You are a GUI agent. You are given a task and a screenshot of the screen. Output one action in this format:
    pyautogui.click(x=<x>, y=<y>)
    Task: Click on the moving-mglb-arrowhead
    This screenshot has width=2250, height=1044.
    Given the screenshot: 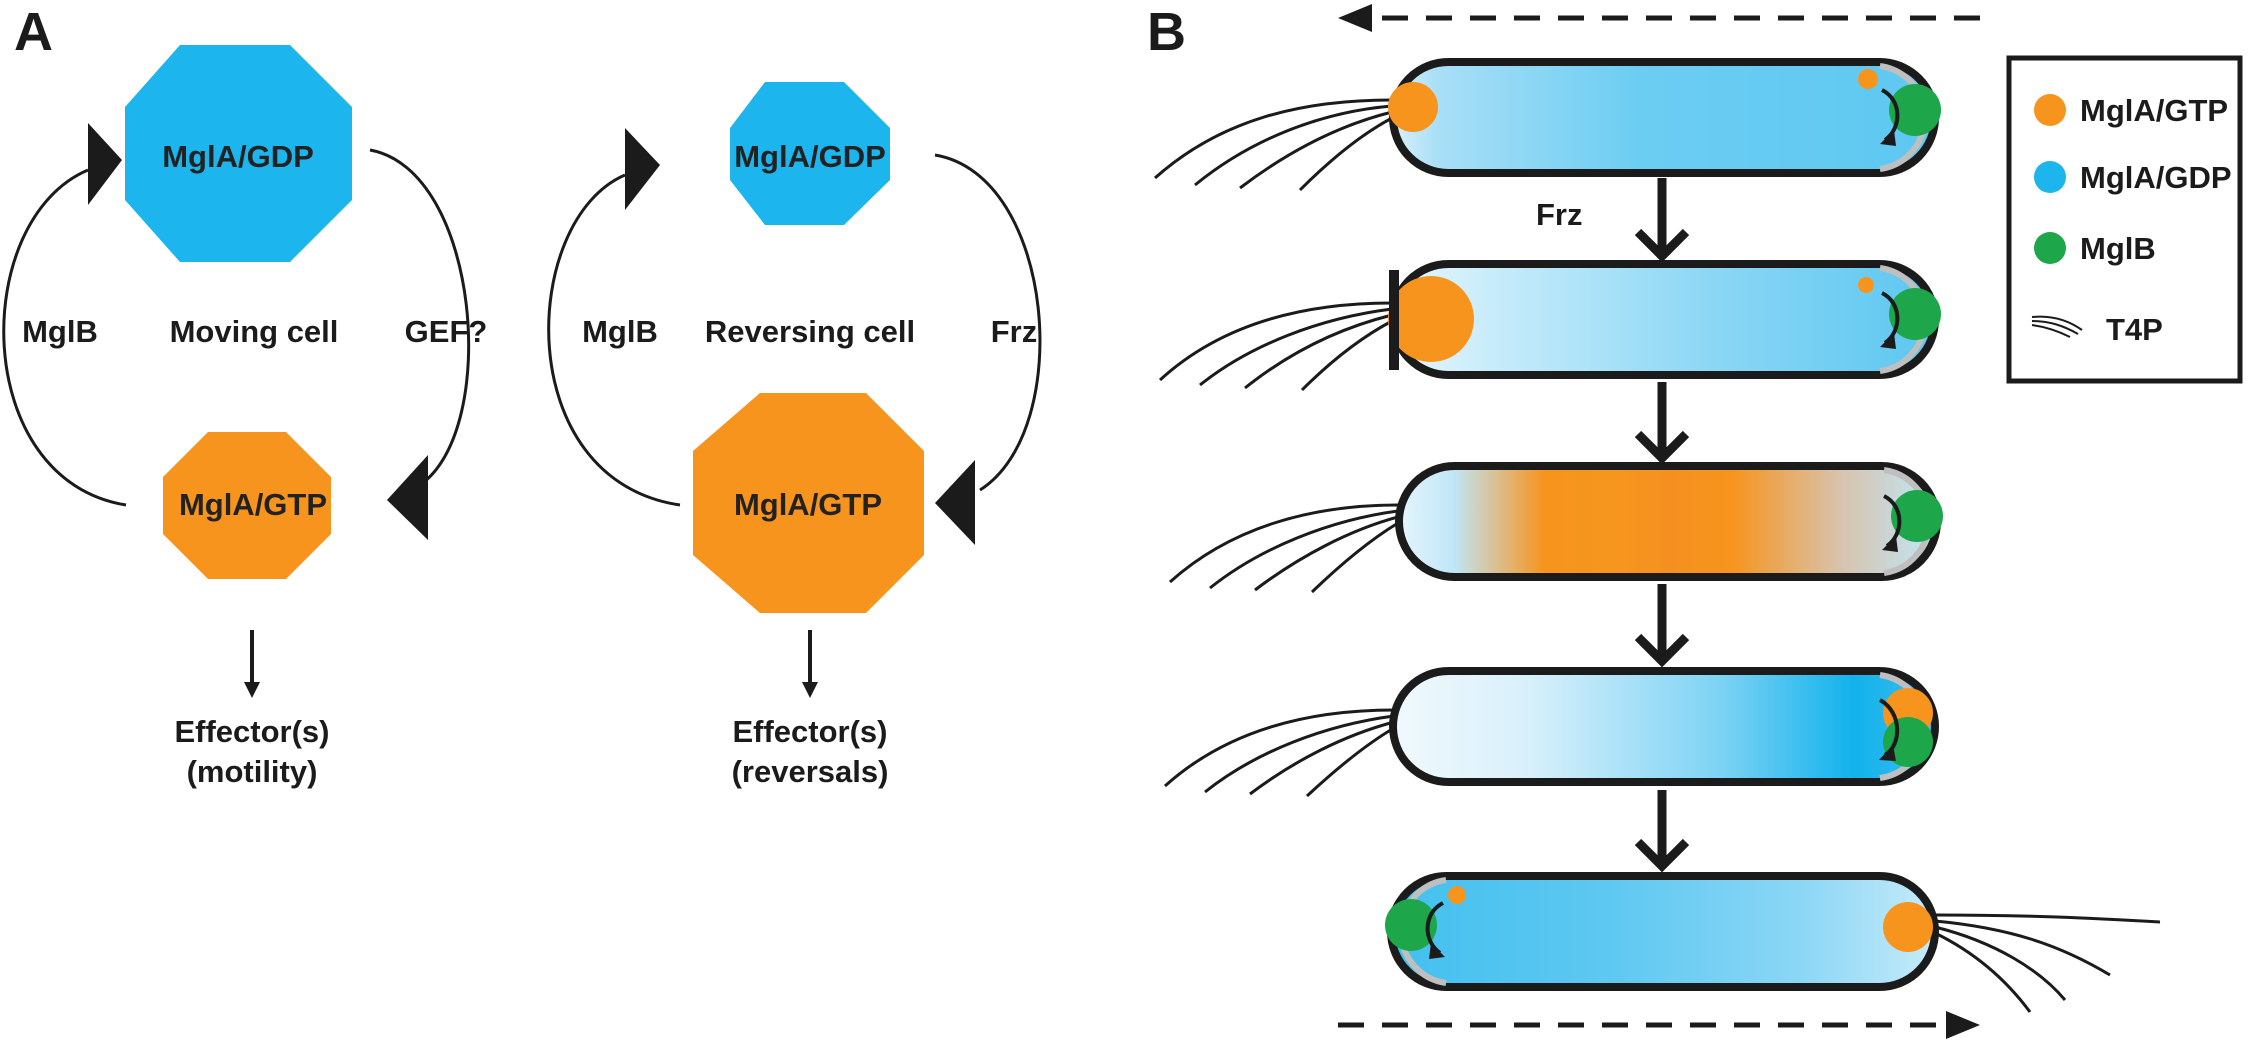 What is the action you would take?
    pyautogui.click(x=105, y=164)
    